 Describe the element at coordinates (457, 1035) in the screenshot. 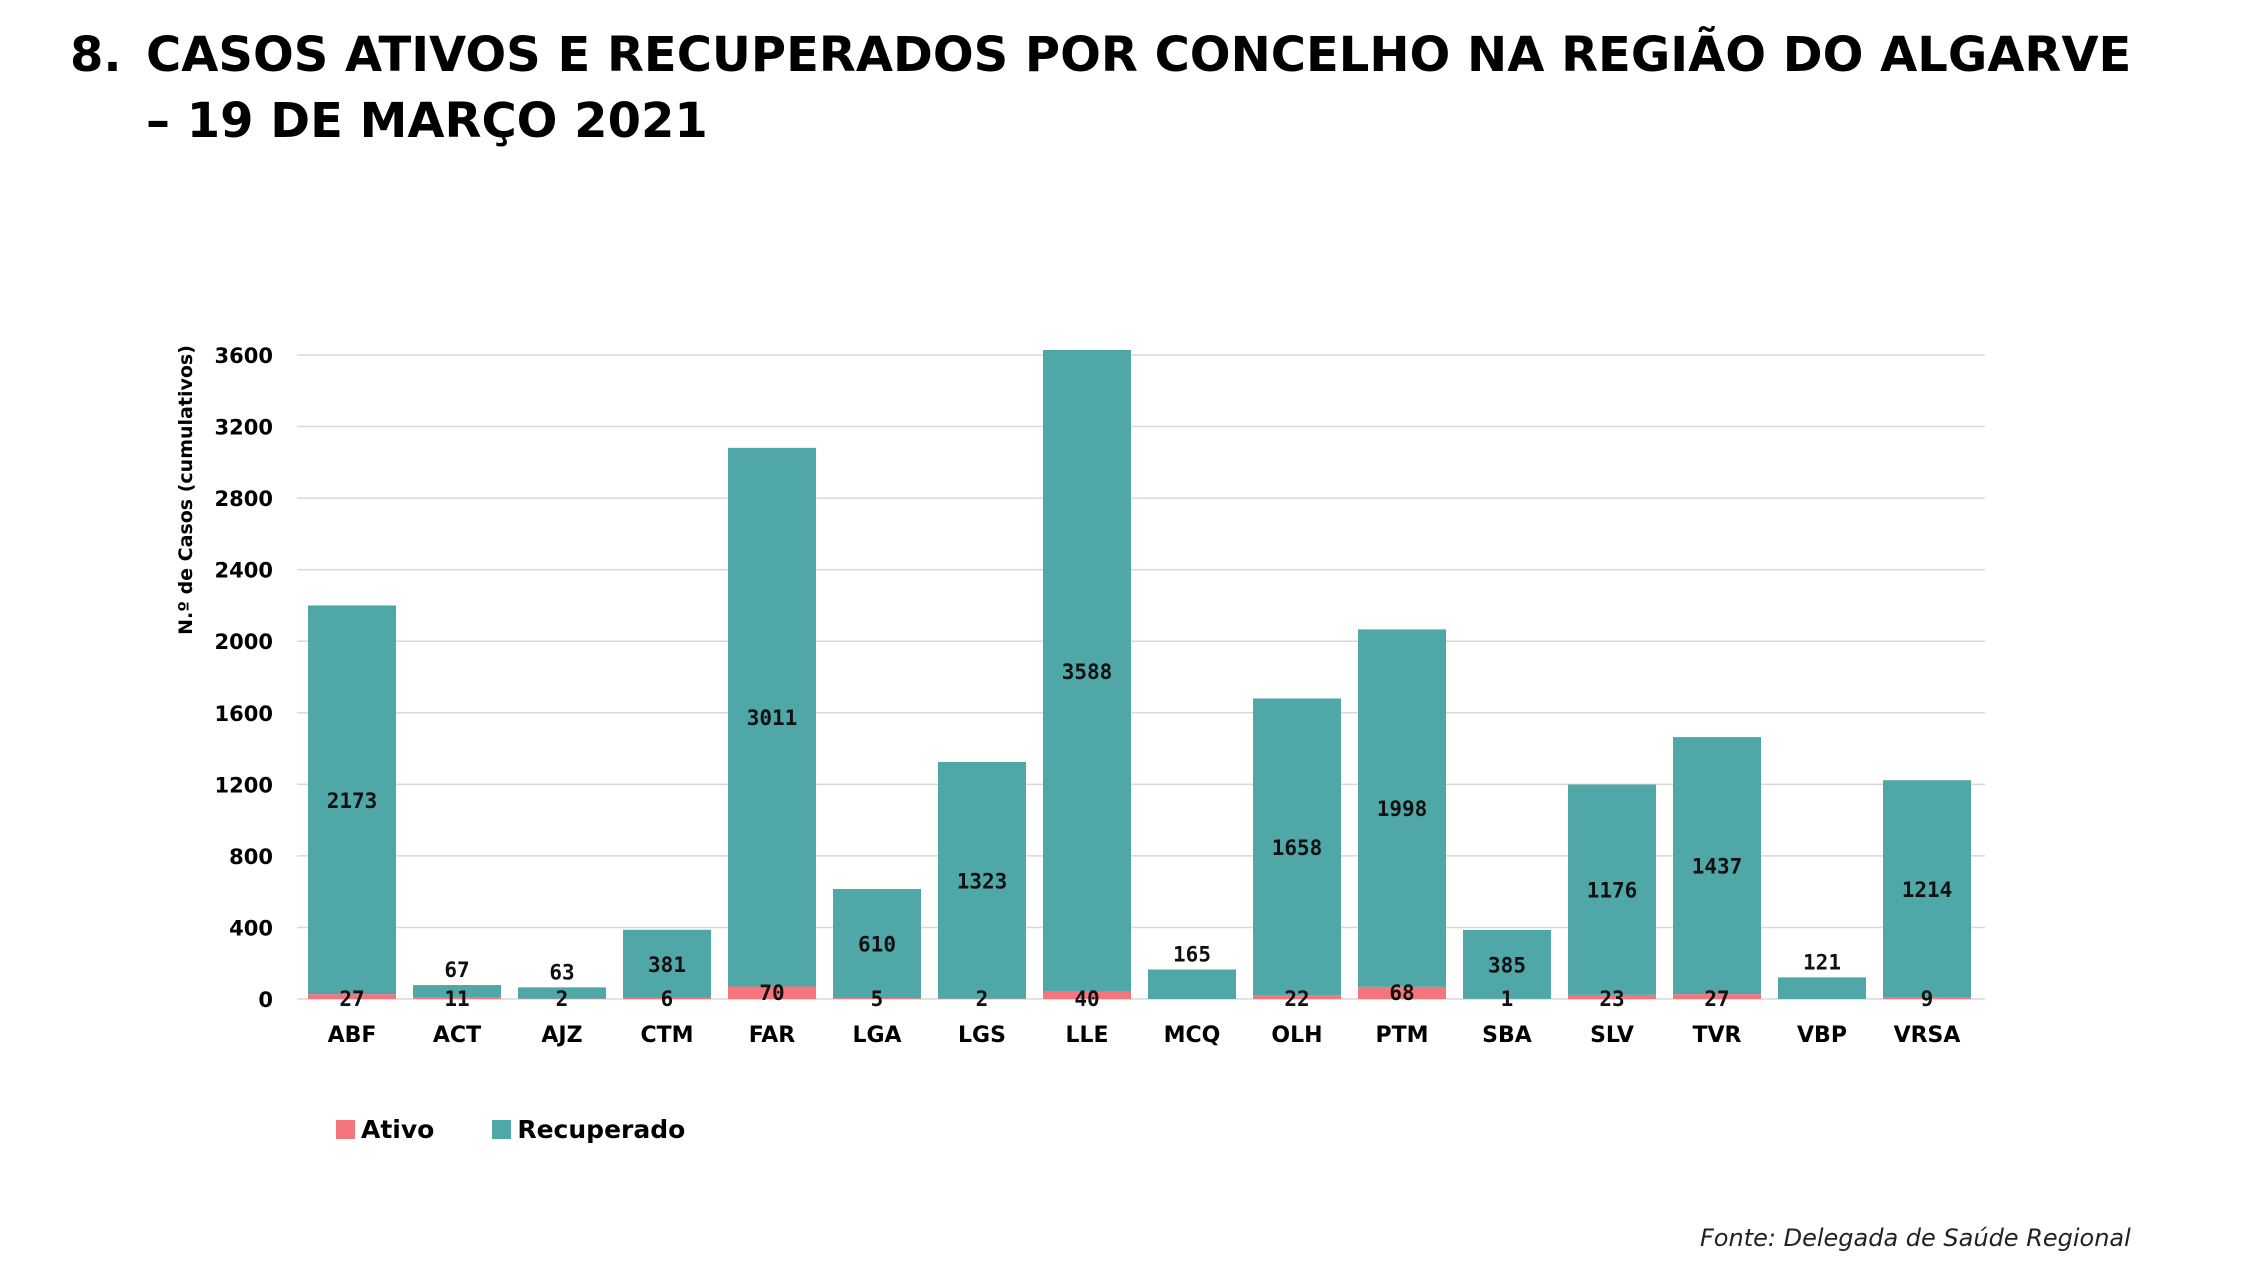

I see `x-tick-label-act: ACT` at that location.